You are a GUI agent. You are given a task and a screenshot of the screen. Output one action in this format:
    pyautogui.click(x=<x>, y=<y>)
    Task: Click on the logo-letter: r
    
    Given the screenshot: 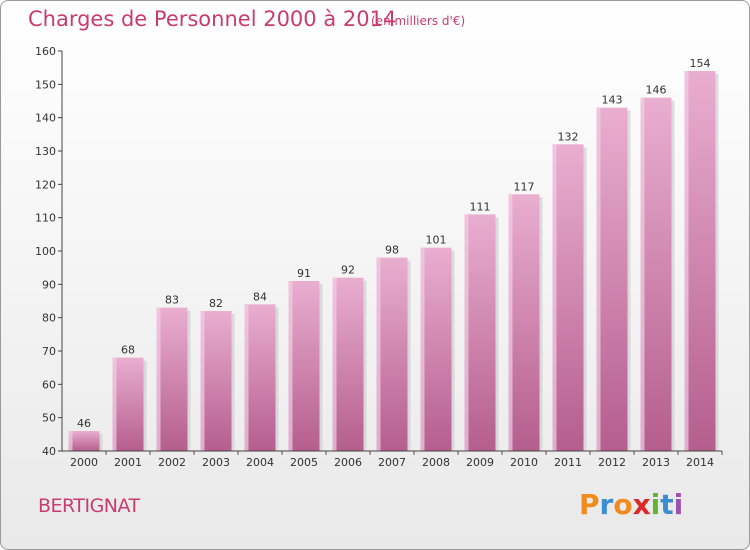 What is the action you would take?
    pyautogui.click(x=606, y=504)
    